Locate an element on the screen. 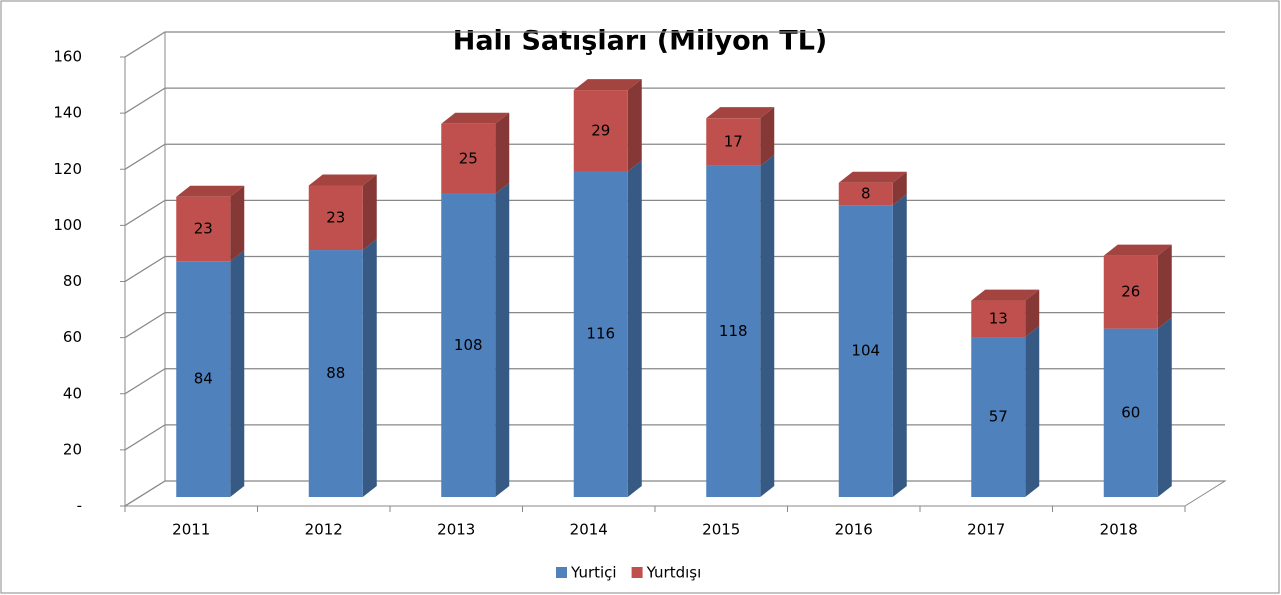  x-tick-label: 2013 is located at coordinates (456, 530).